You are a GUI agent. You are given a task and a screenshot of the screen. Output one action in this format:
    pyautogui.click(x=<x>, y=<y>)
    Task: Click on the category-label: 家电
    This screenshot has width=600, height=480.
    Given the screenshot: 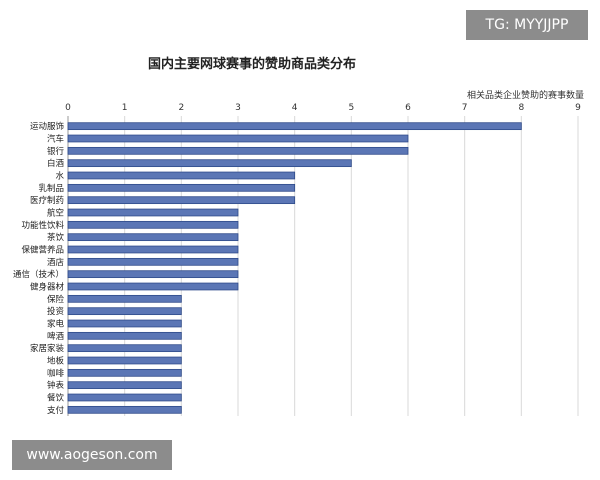 What is the action you would take?
    pyautogui.click(x=56, y=324)
    